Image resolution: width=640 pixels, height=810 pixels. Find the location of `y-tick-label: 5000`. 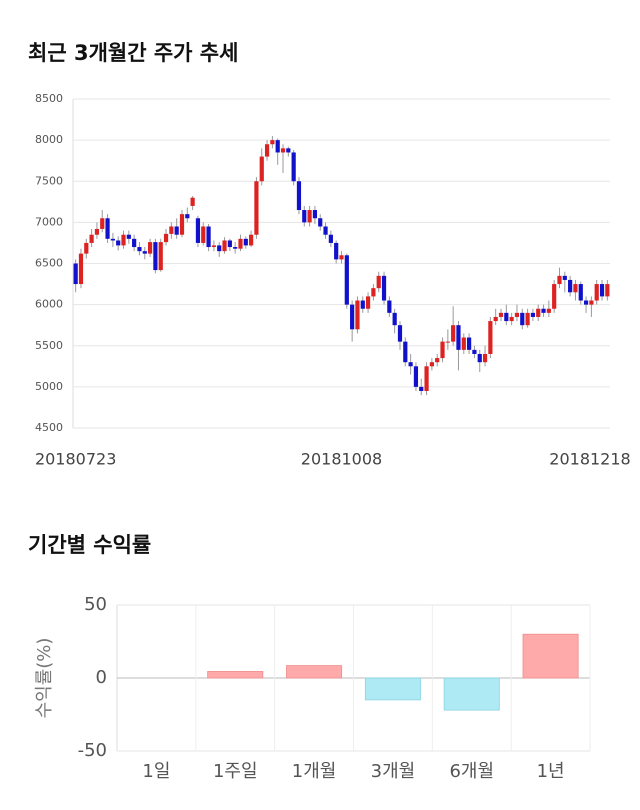

y-tick-label: 5000 is located at coordinates (49, 386).